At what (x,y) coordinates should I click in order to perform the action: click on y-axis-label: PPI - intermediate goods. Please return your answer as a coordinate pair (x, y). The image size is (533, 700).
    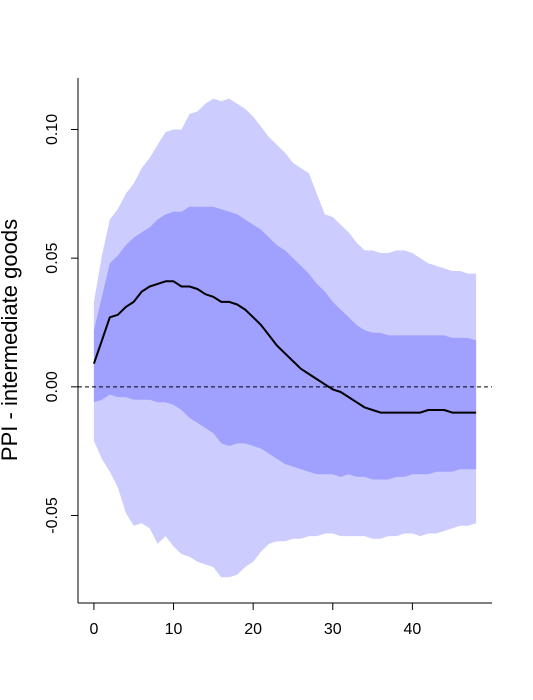
    Looking at the image, I should click on (11, 340).